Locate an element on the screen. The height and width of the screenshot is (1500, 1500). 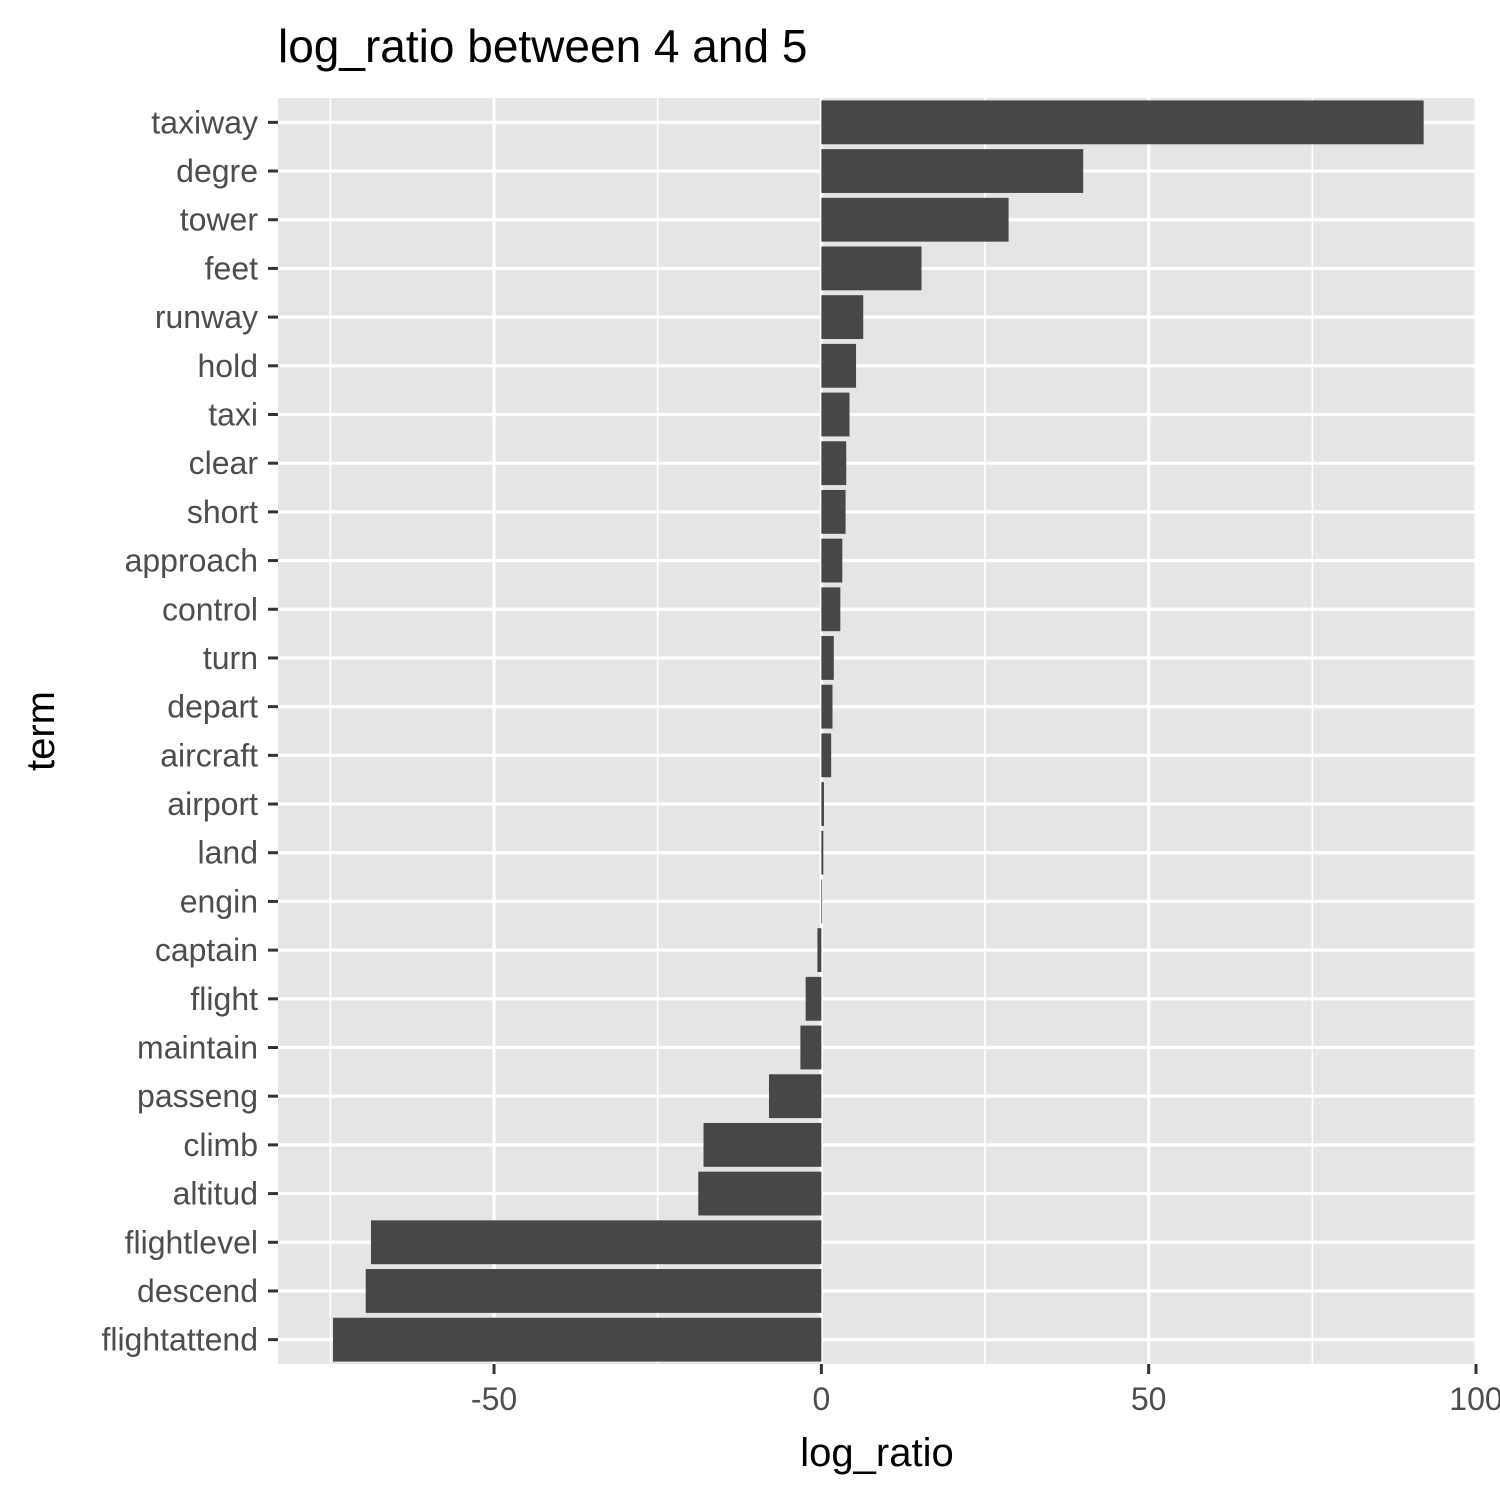
x-tick-label: 50 is located at coordinates (1149, 1399).